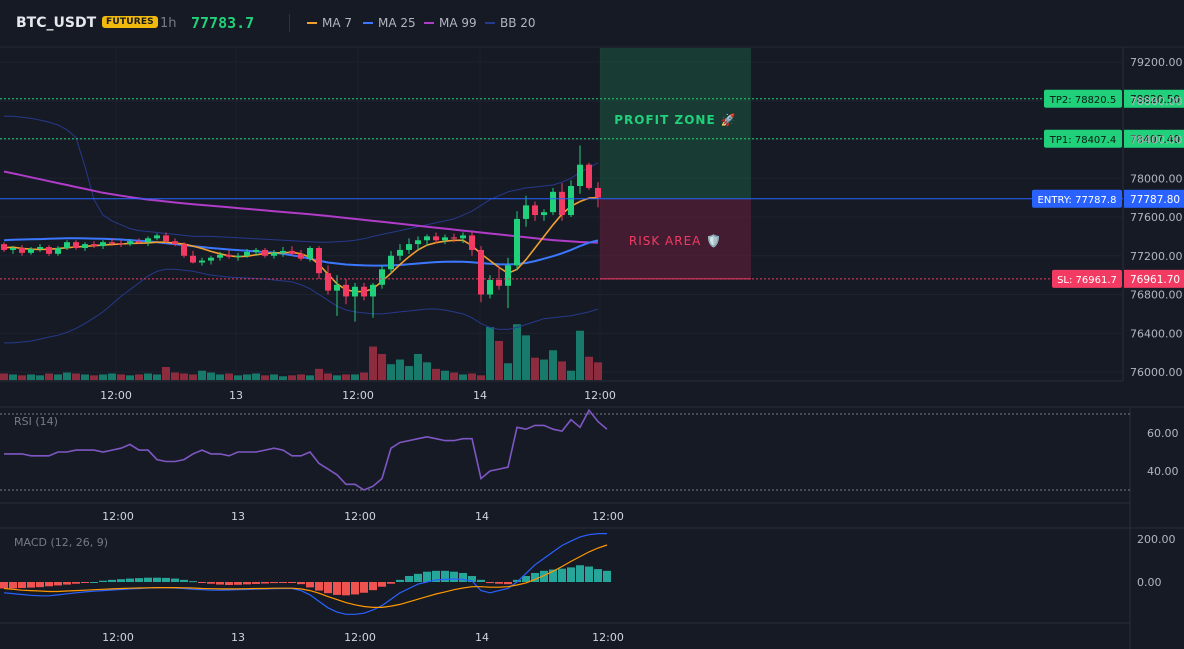 This screenshot has height=649, width=1184. Describe the element at coordinates (675, 120) in the screenshot. I see `profit-zone-label: PROFIT ZONE 🚀` at that location.